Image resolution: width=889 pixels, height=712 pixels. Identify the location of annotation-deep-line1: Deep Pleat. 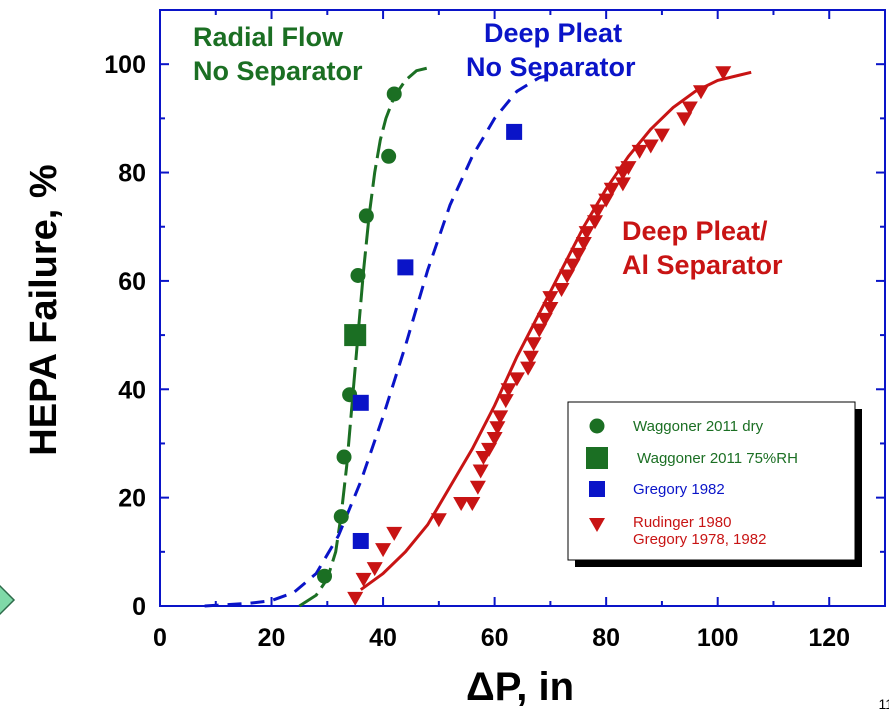
(553, 33).